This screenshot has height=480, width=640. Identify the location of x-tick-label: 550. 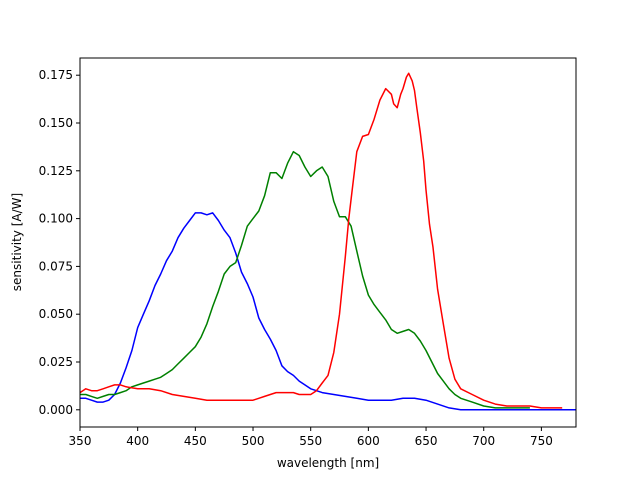
(310, 441).